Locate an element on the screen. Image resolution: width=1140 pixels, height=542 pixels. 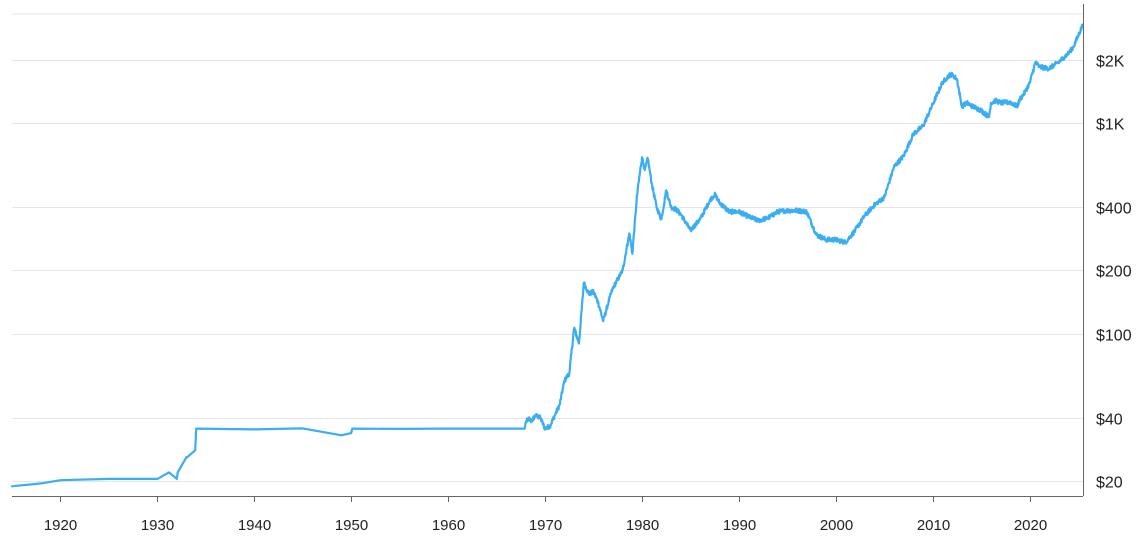
x-tick-label: 1950 is located at coordinates (351, 525).